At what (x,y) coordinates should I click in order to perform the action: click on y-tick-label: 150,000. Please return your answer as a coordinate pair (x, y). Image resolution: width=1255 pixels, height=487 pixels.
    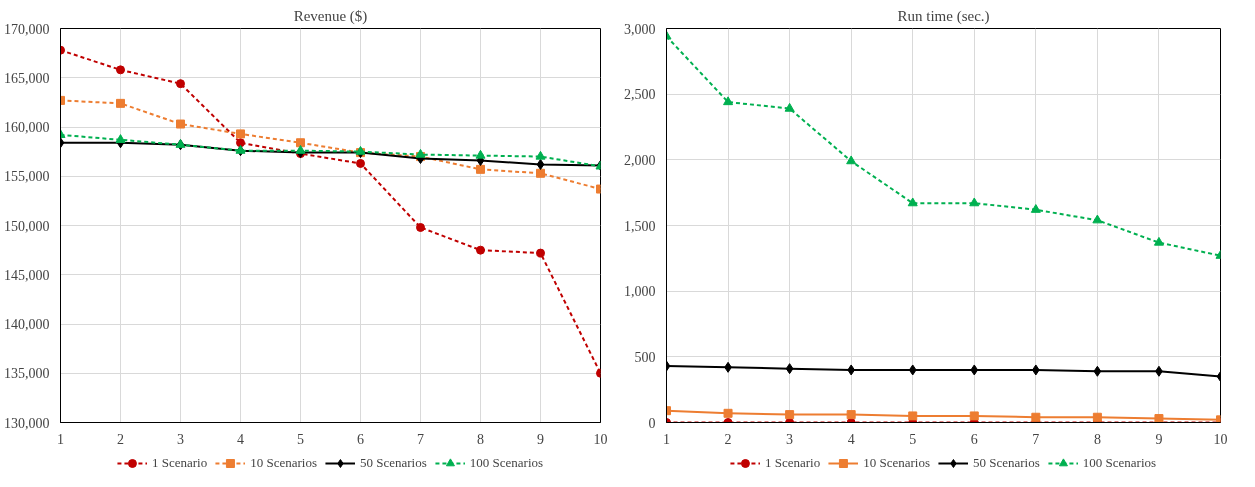
    Looking at the image, I should click on (27, 226).